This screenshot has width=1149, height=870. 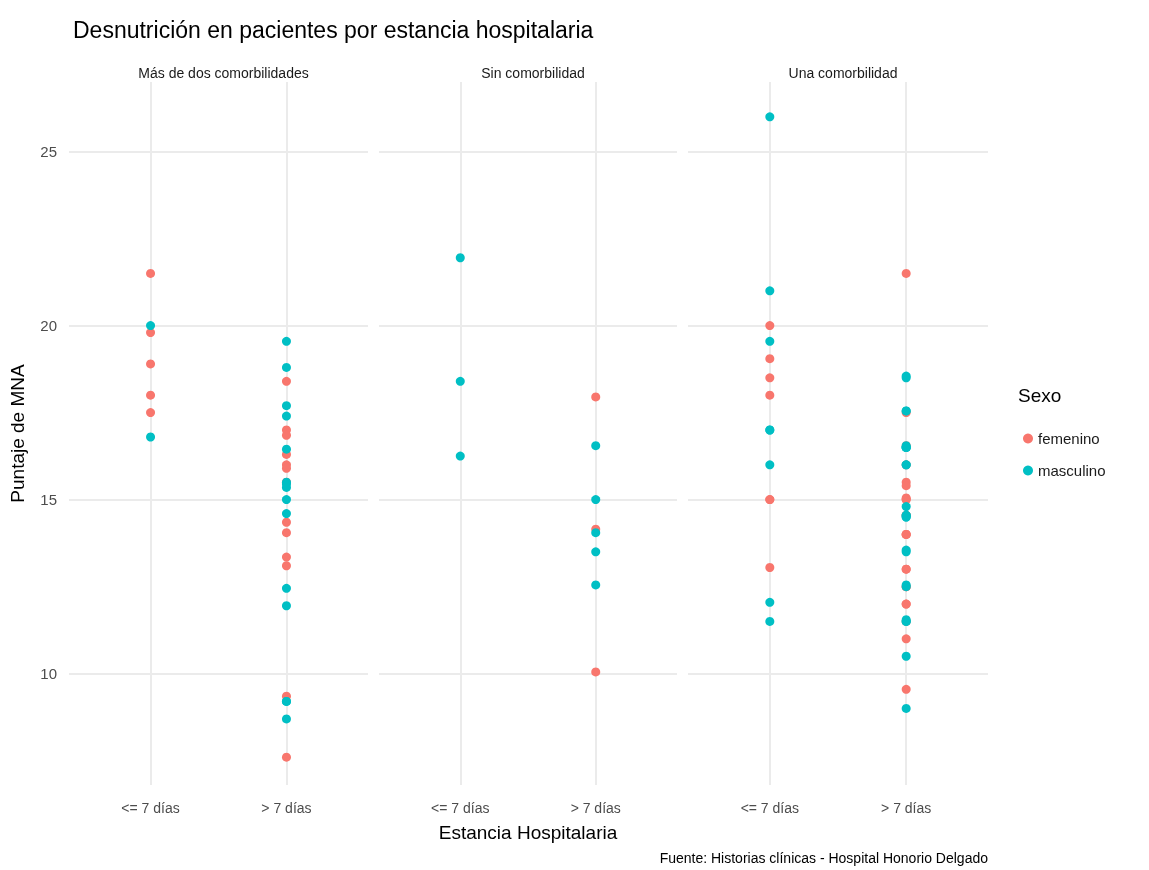 I want to click on y-tick-label: 15, so click(x=48, y=500).